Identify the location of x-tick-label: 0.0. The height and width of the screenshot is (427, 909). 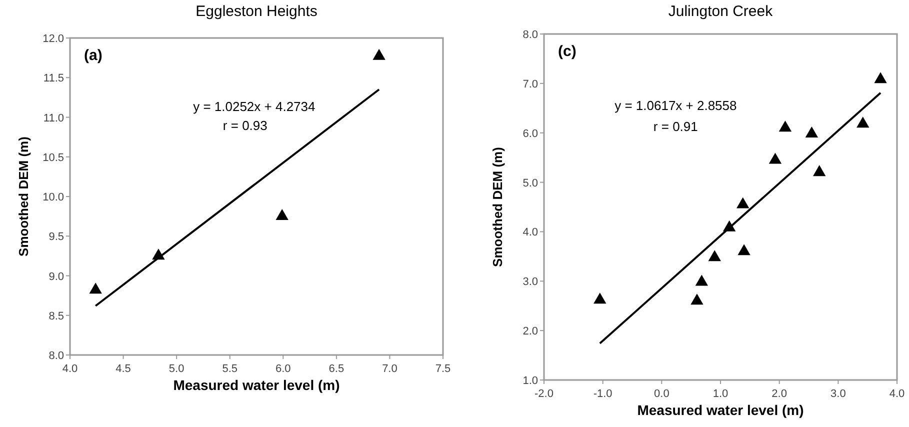
(662, 394).